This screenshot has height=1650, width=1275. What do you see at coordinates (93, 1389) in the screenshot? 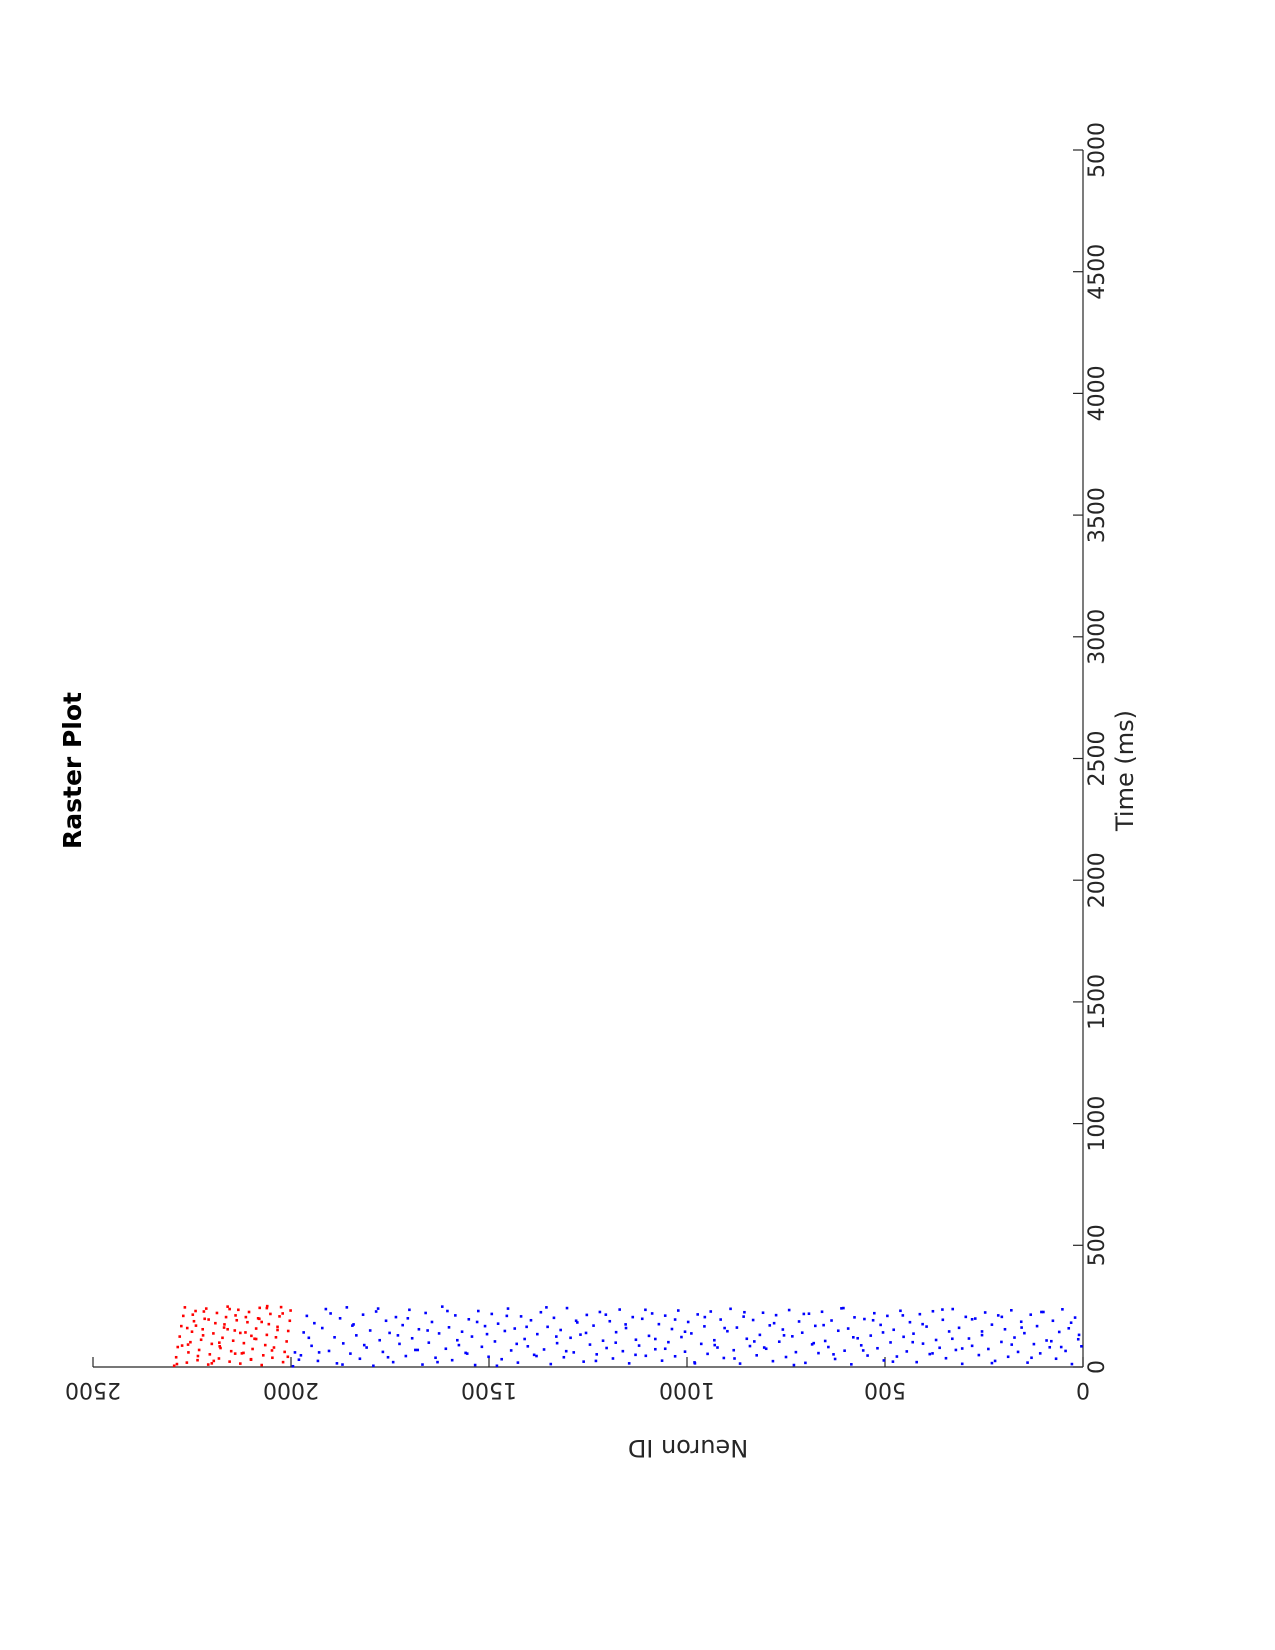
I see `neuron-tick-label: 2500` at bounding box center [93, 1389].